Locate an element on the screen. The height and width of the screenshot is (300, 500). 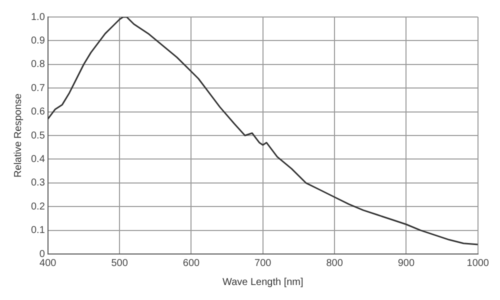
y-tick-label: 0.7 is located at coordinates (38, 88).